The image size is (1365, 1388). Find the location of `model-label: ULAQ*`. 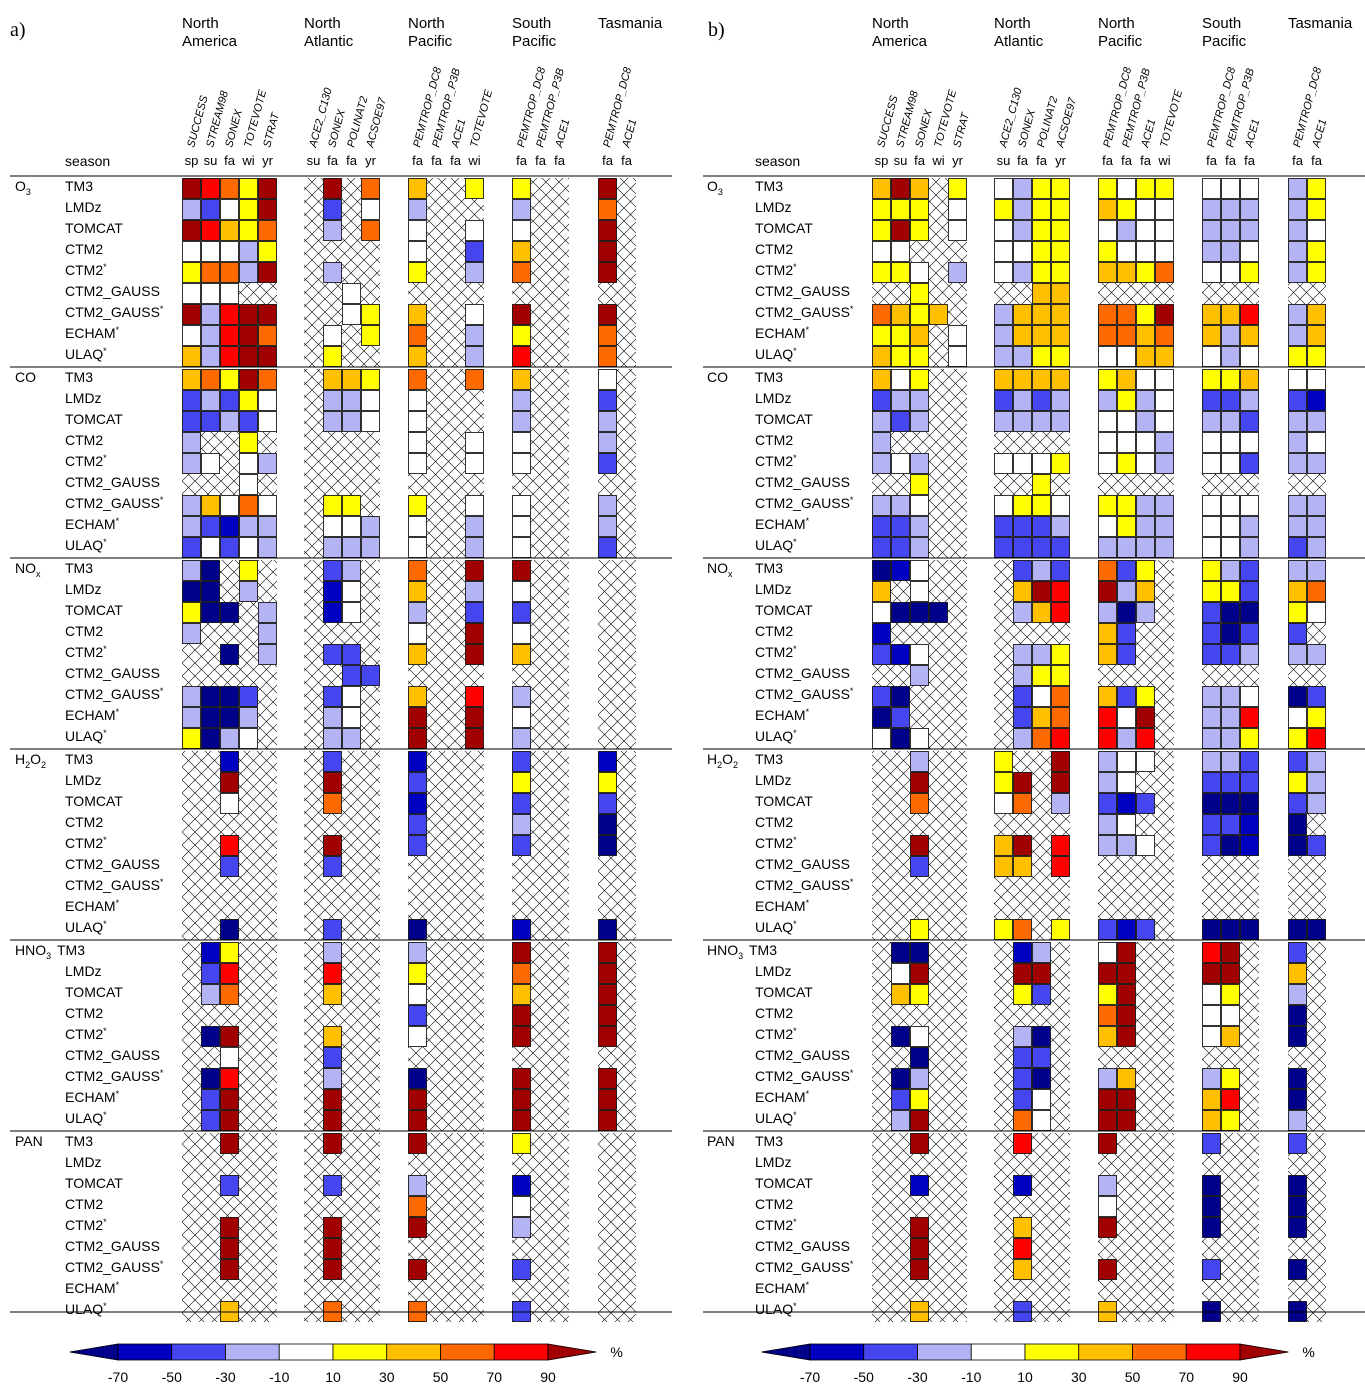

model-label: ULAQ* is located at coordinates (86, 927).